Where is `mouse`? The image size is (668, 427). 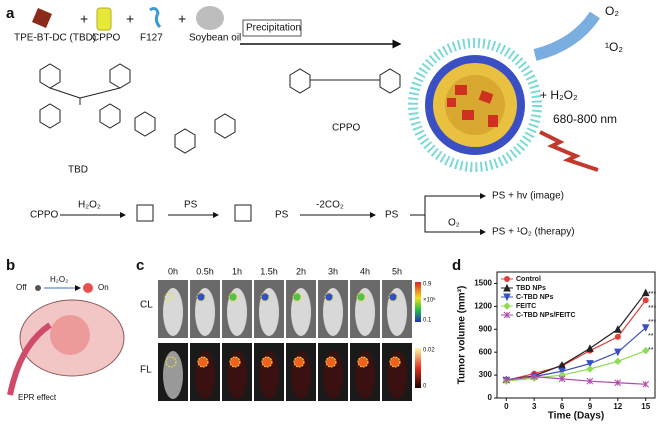
mouse is located at coordinates (173, 375).